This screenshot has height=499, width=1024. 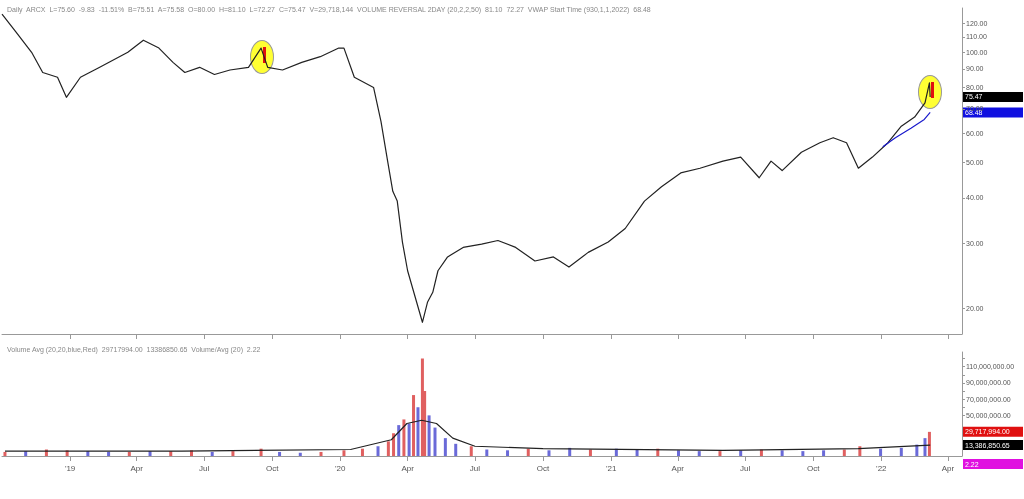 I want to click on x-tick-label: '22, so click(x=882, y=468).